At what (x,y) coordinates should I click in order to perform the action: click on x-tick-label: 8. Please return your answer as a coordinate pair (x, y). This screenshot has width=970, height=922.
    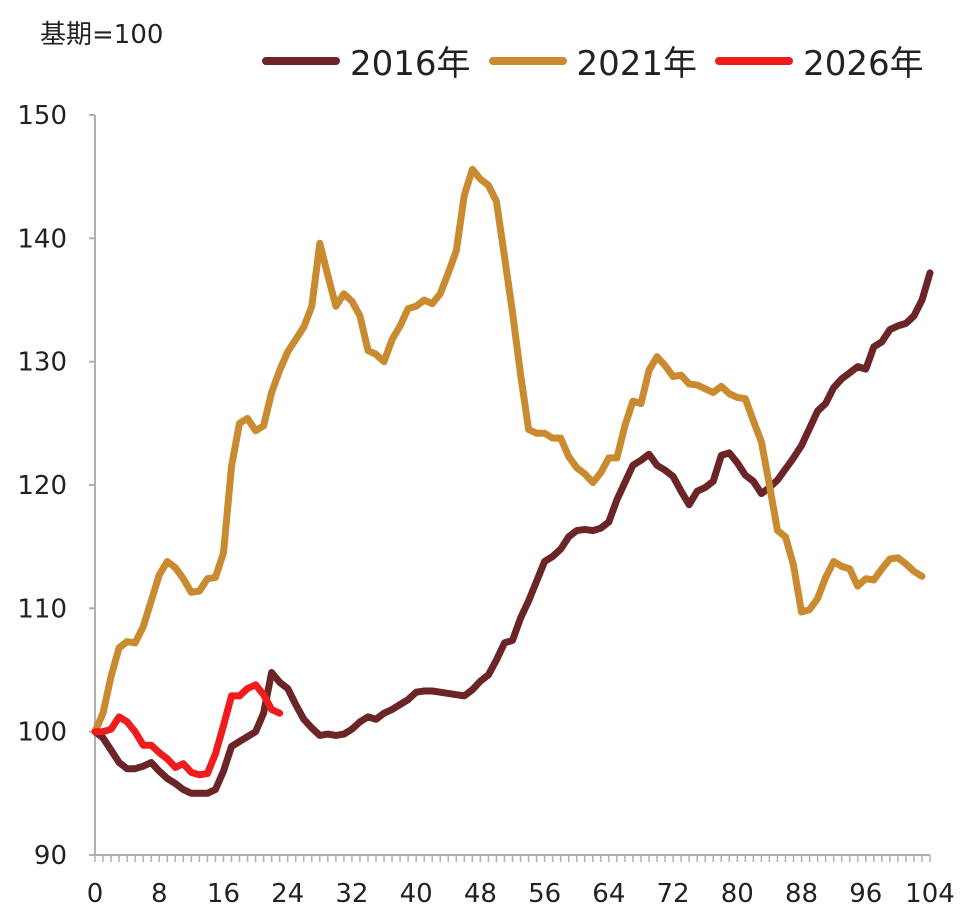
    Looking at the image, I should click on (159, 894).